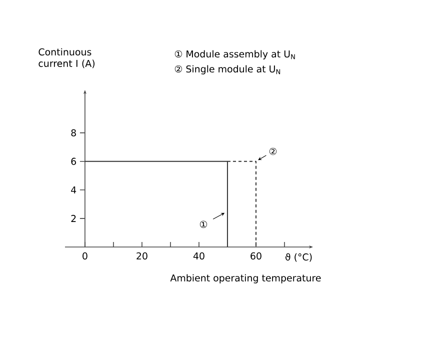  Describe the element at coordinates (73, 132) in the screenshot. I see `y-tick-label: 8` at that location.